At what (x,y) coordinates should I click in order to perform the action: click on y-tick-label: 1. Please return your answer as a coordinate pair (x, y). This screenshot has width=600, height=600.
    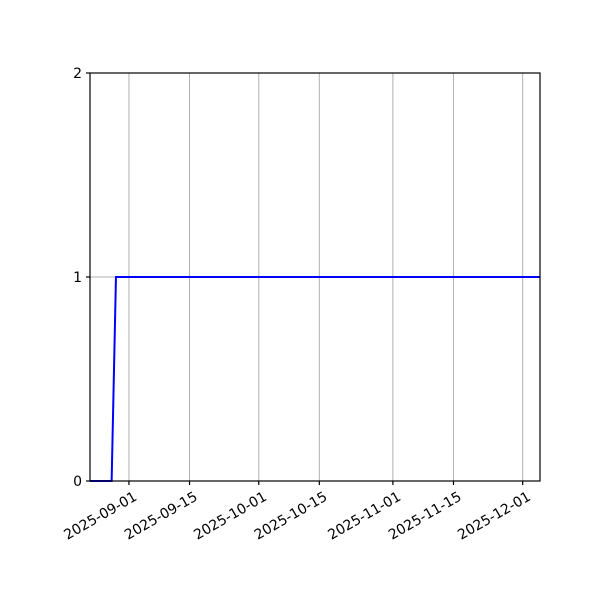
    Looking at the image, I should click on (77, 278).